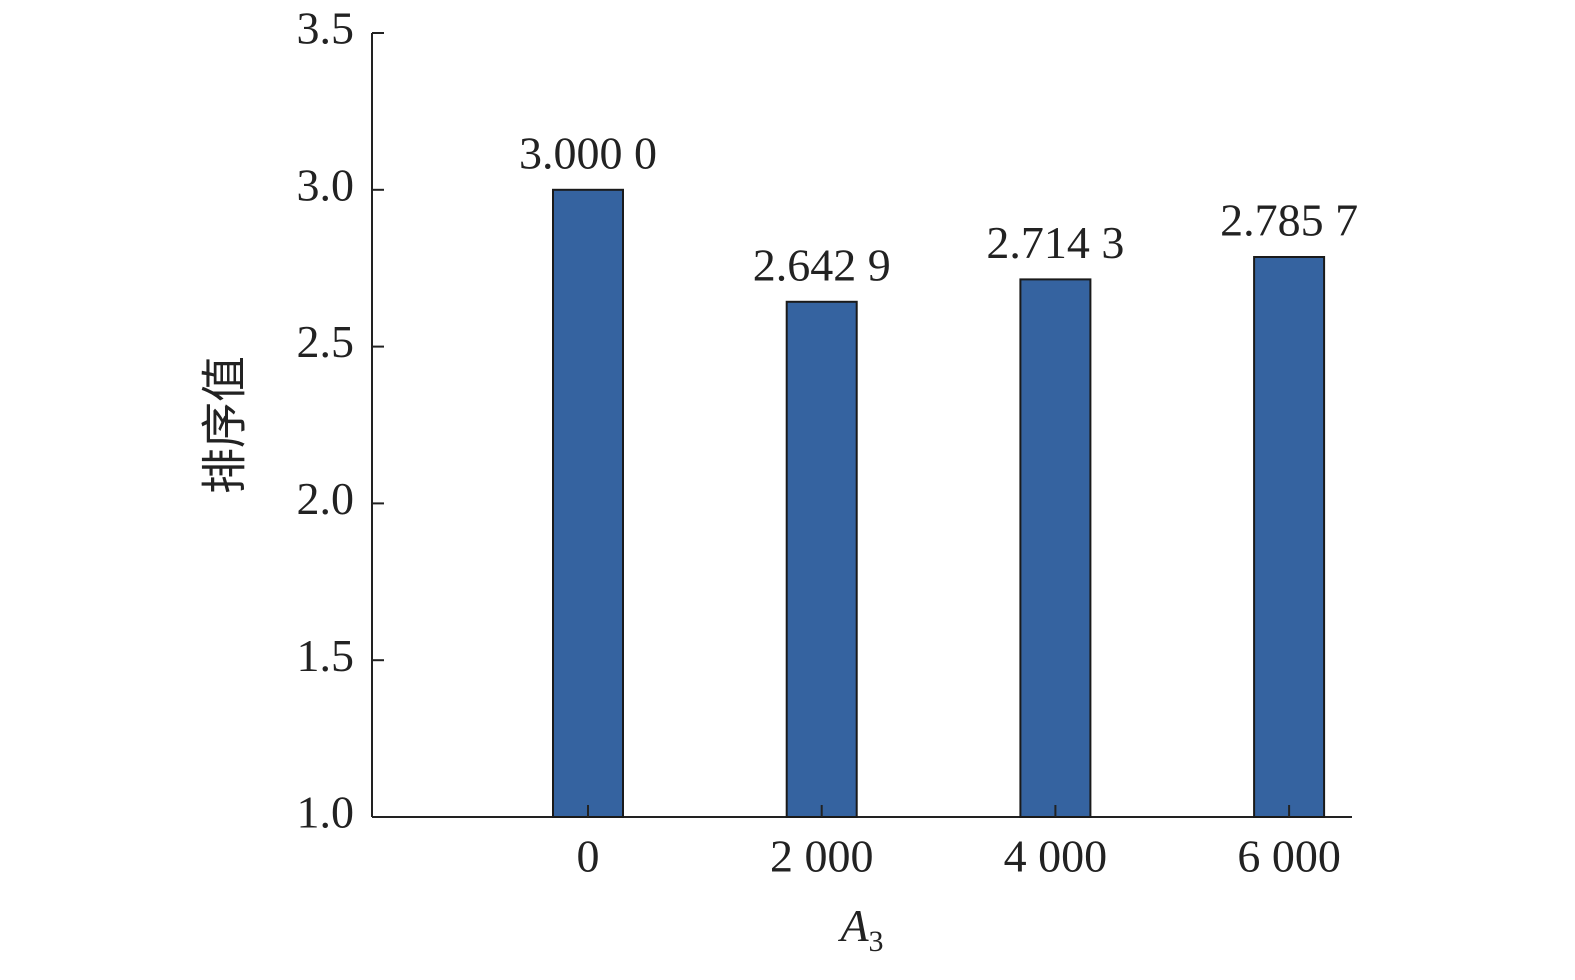  Describe the element at coordinates (588, 152) in the screenshot. I see `value-label: 3.000 0` at that location.